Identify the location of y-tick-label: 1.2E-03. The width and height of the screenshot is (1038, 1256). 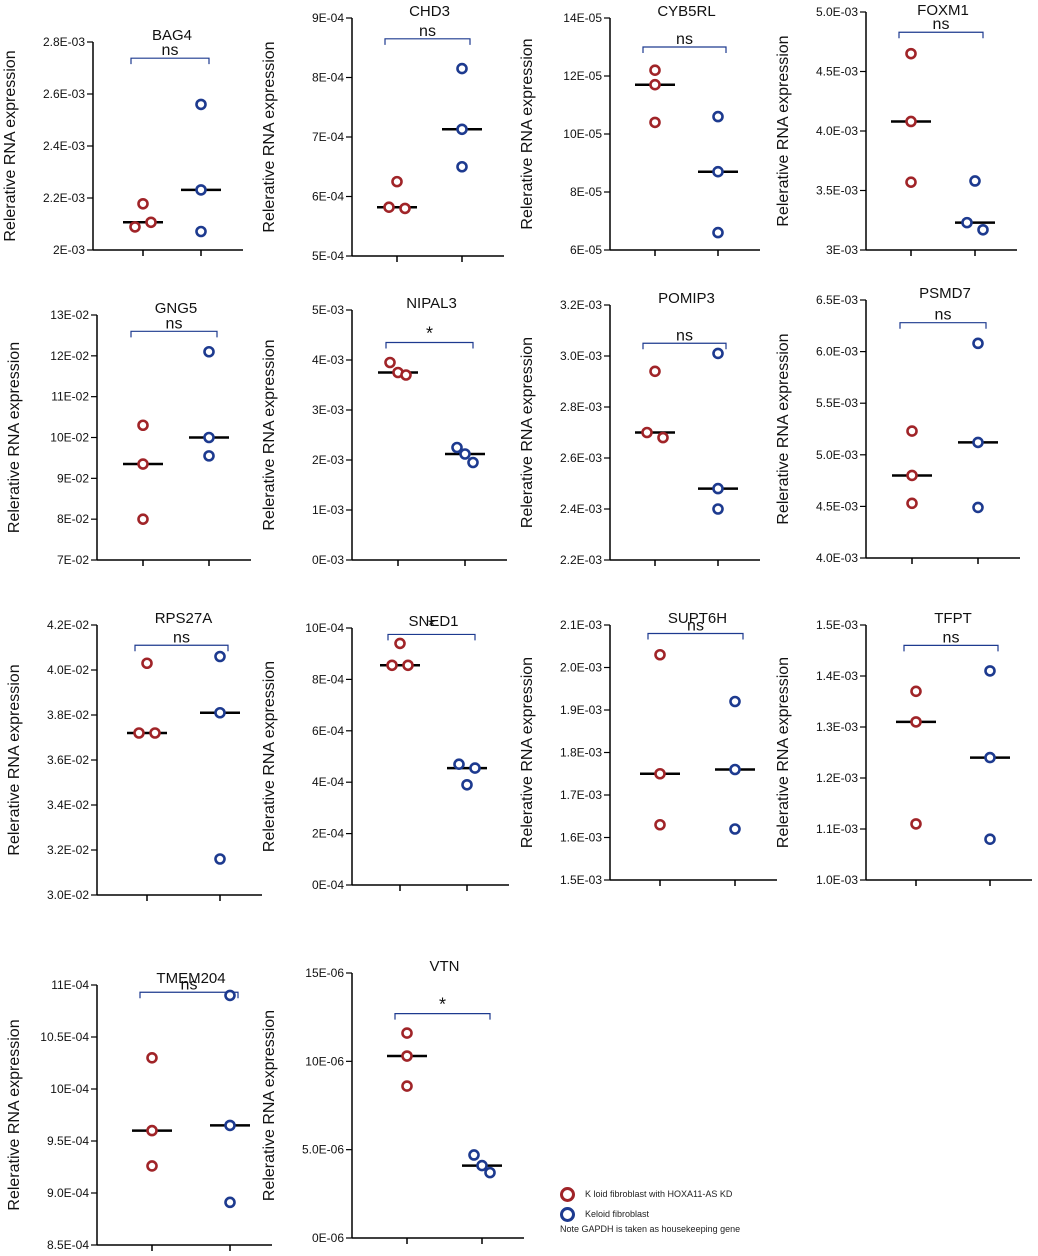
(837, 778).